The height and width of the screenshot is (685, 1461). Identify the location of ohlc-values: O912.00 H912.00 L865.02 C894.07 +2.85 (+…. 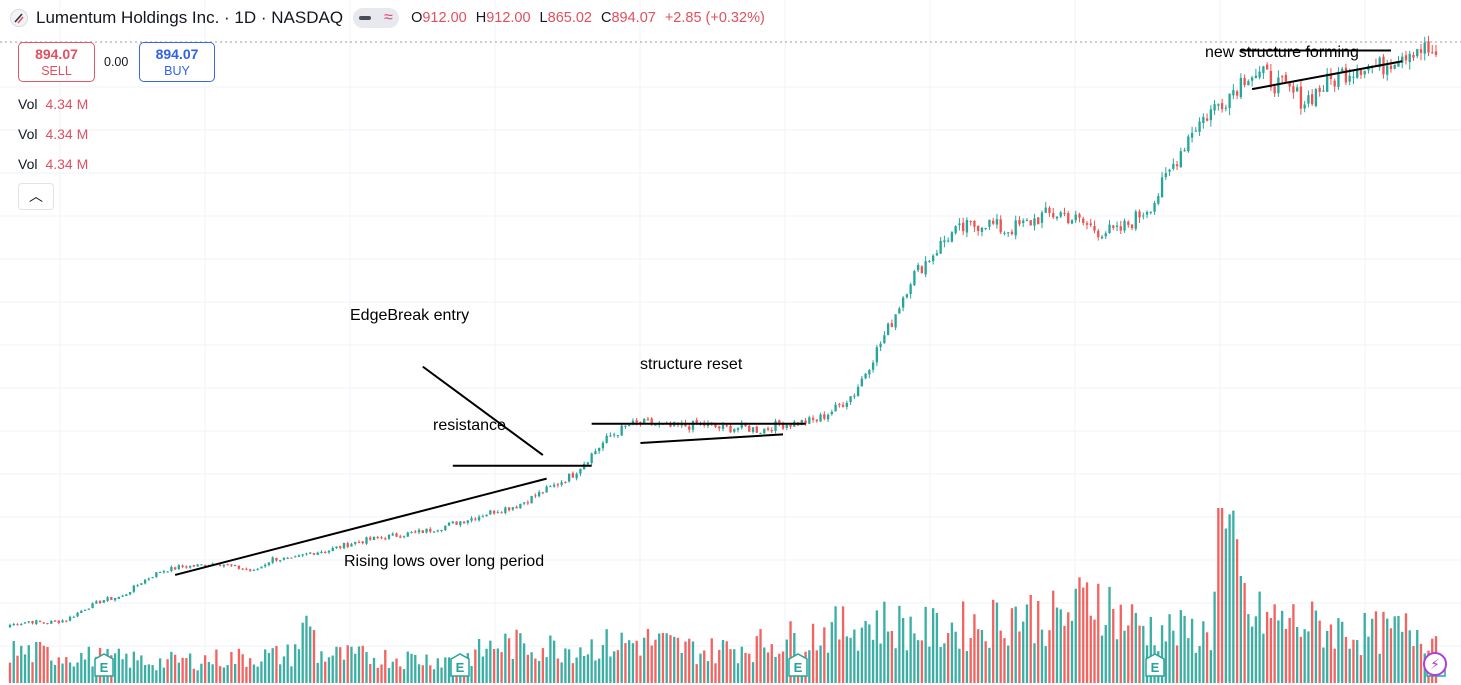
(588, 18).